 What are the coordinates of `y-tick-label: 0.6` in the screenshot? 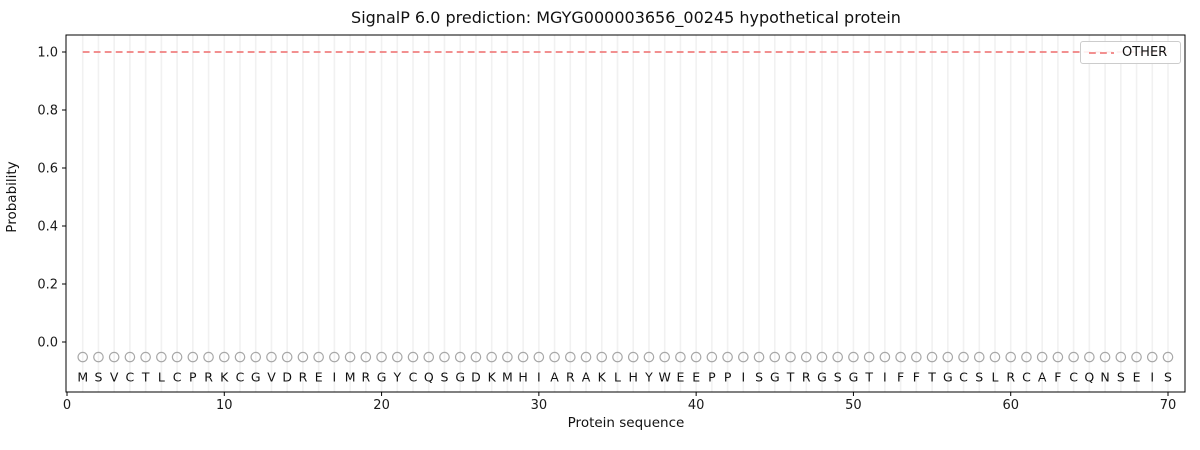 It's located at (47, 169).